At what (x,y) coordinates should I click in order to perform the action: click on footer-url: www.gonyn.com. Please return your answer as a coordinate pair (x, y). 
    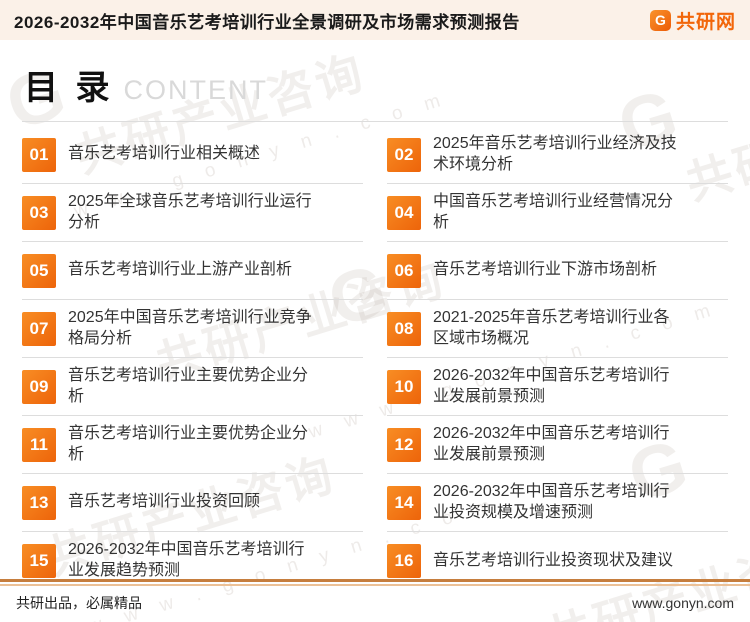
    Looking at the image, I should click on (683, 603).